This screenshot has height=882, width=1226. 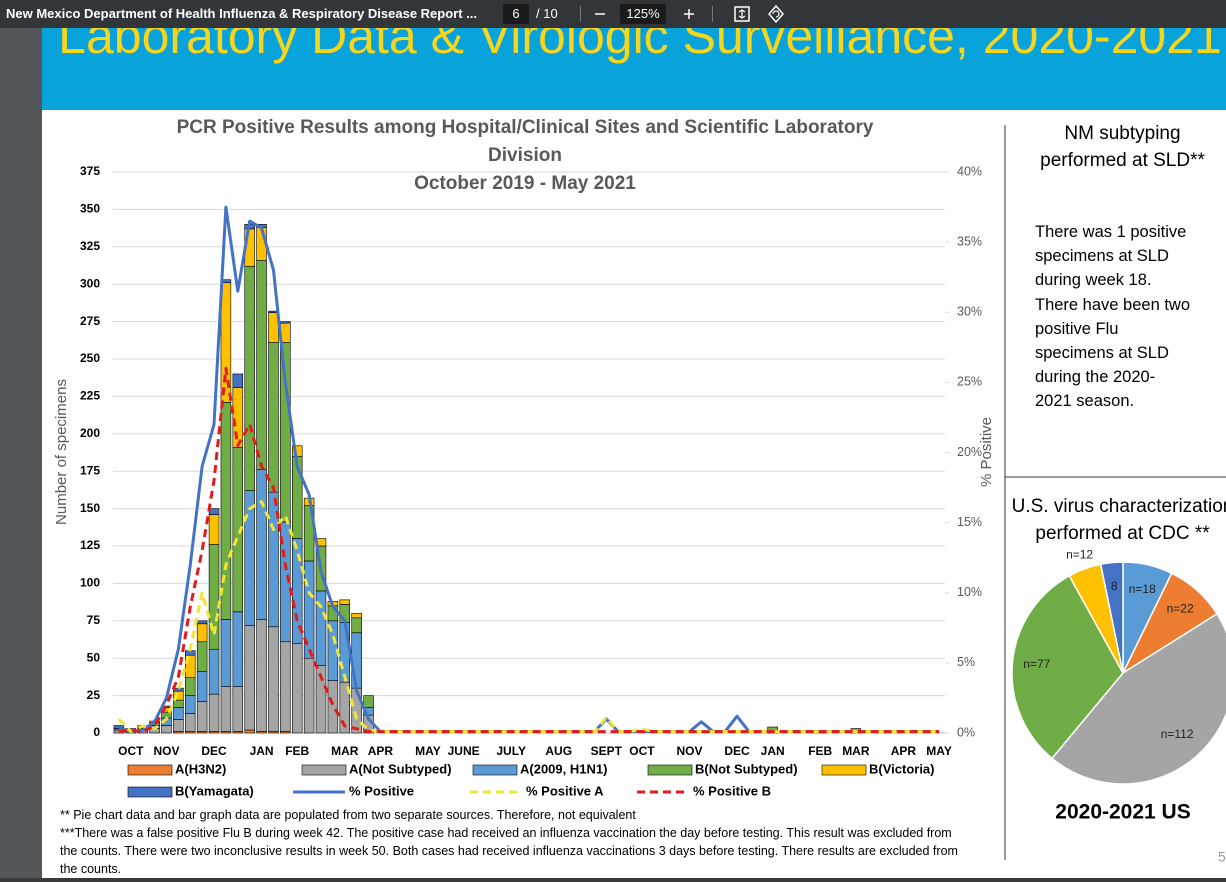 What do you see at coordinates (1085, 401) in the screenshot?
I see `text-line: 2021 season.` at bounding box center [1085, 401].